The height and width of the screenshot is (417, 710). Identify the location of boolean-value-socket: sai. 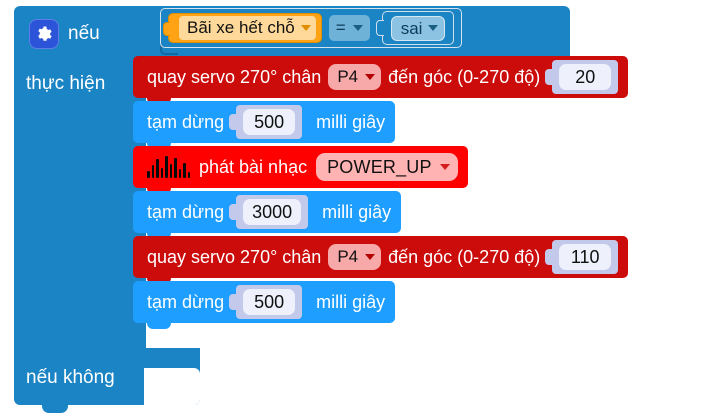
(415, 28).